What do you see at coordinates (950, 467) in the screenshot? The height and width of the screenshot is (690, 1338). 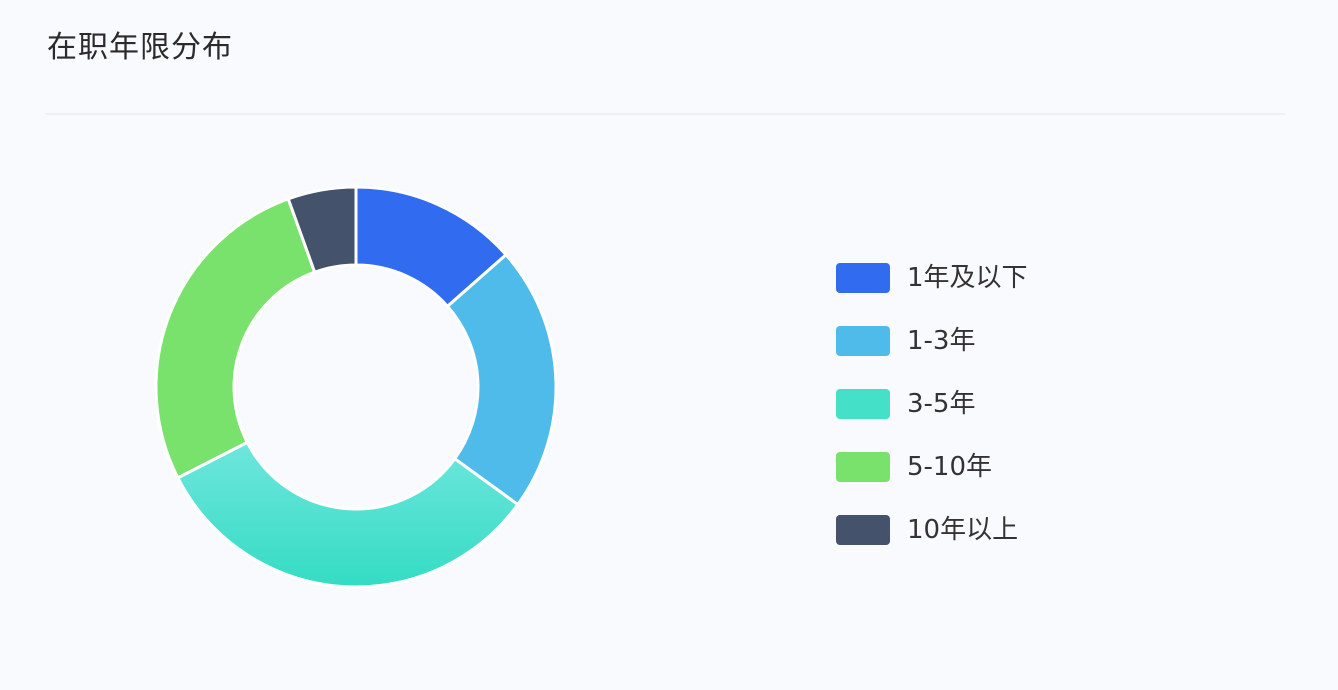 I see `legend-label-4: 5-10年` at bounding box center [950, 467].